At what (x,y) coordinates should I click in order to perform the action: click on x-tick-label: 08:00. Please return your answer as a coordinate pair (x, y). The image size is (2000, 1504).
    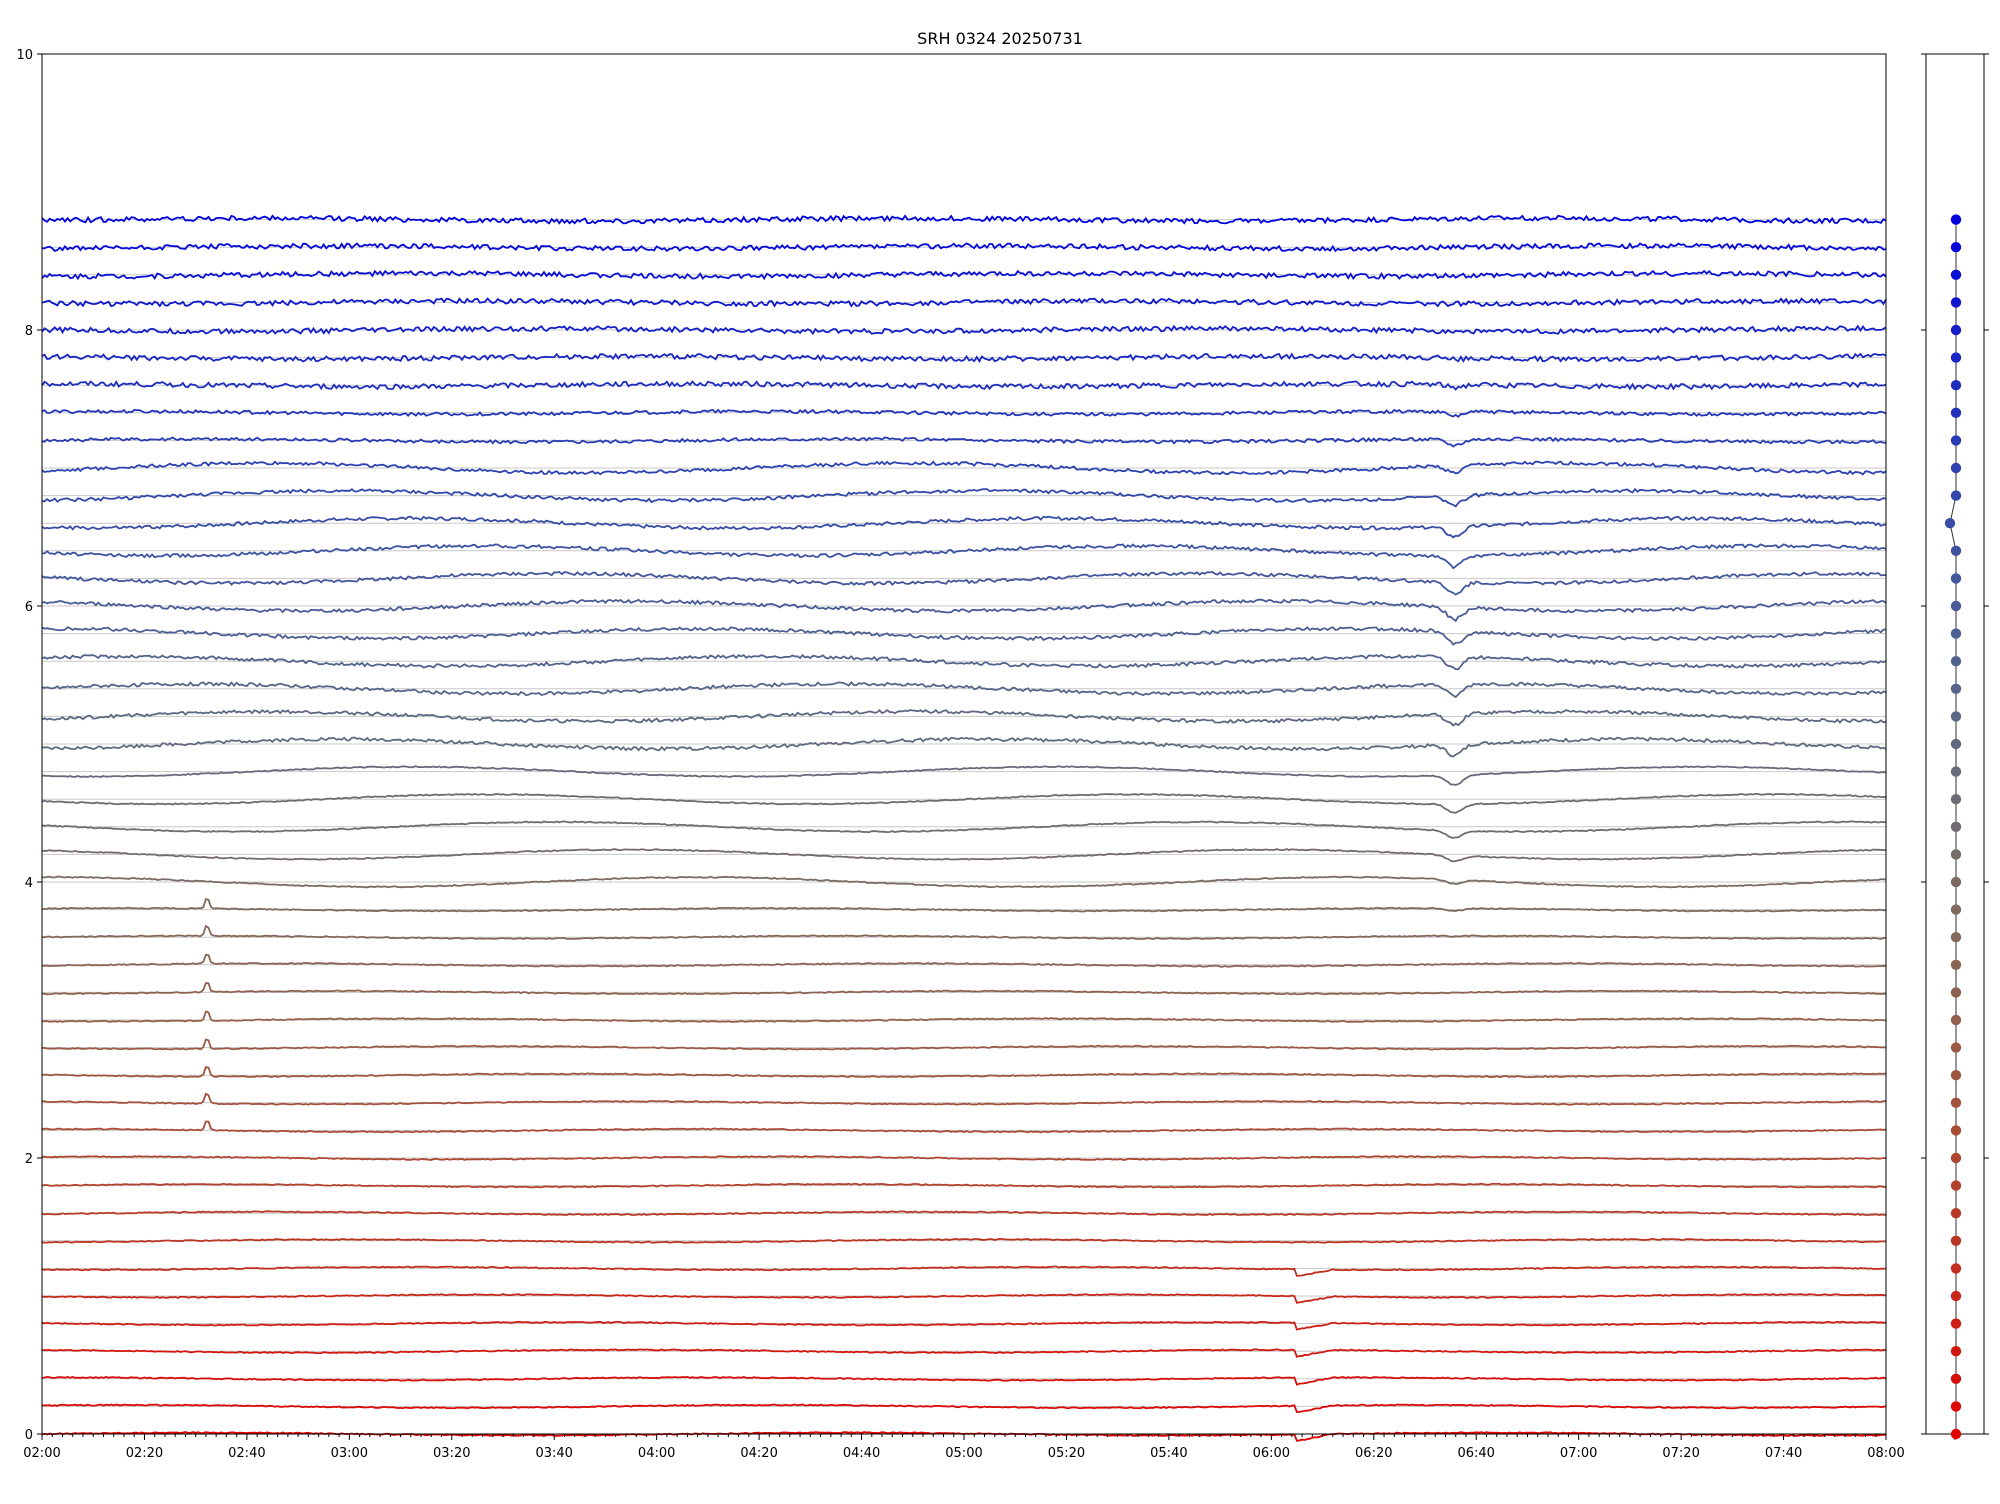
    Looking at the image, I should click on (1885, 1453).